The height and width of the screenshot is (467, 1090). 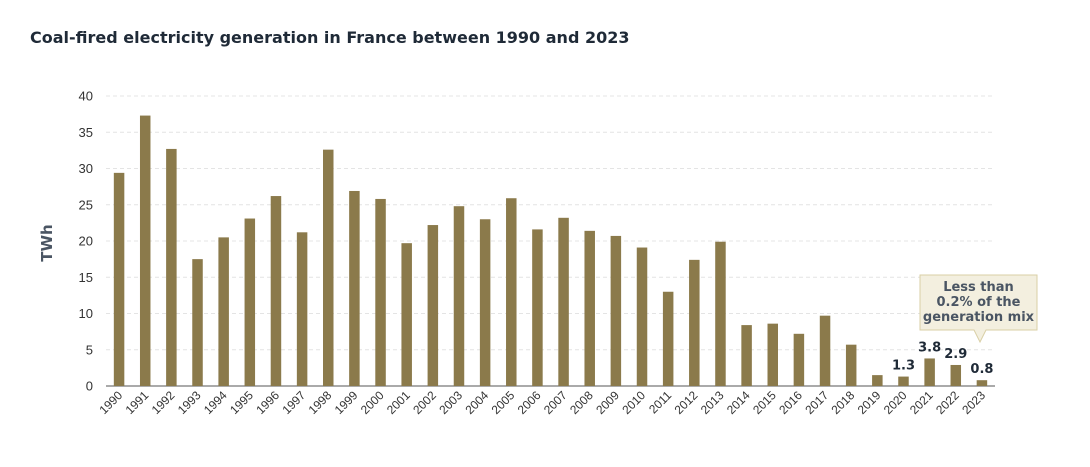 What do you see at coordinates (982, 383) in the screenshot?
I see `bar-2023` at bounding box center [982, 383].